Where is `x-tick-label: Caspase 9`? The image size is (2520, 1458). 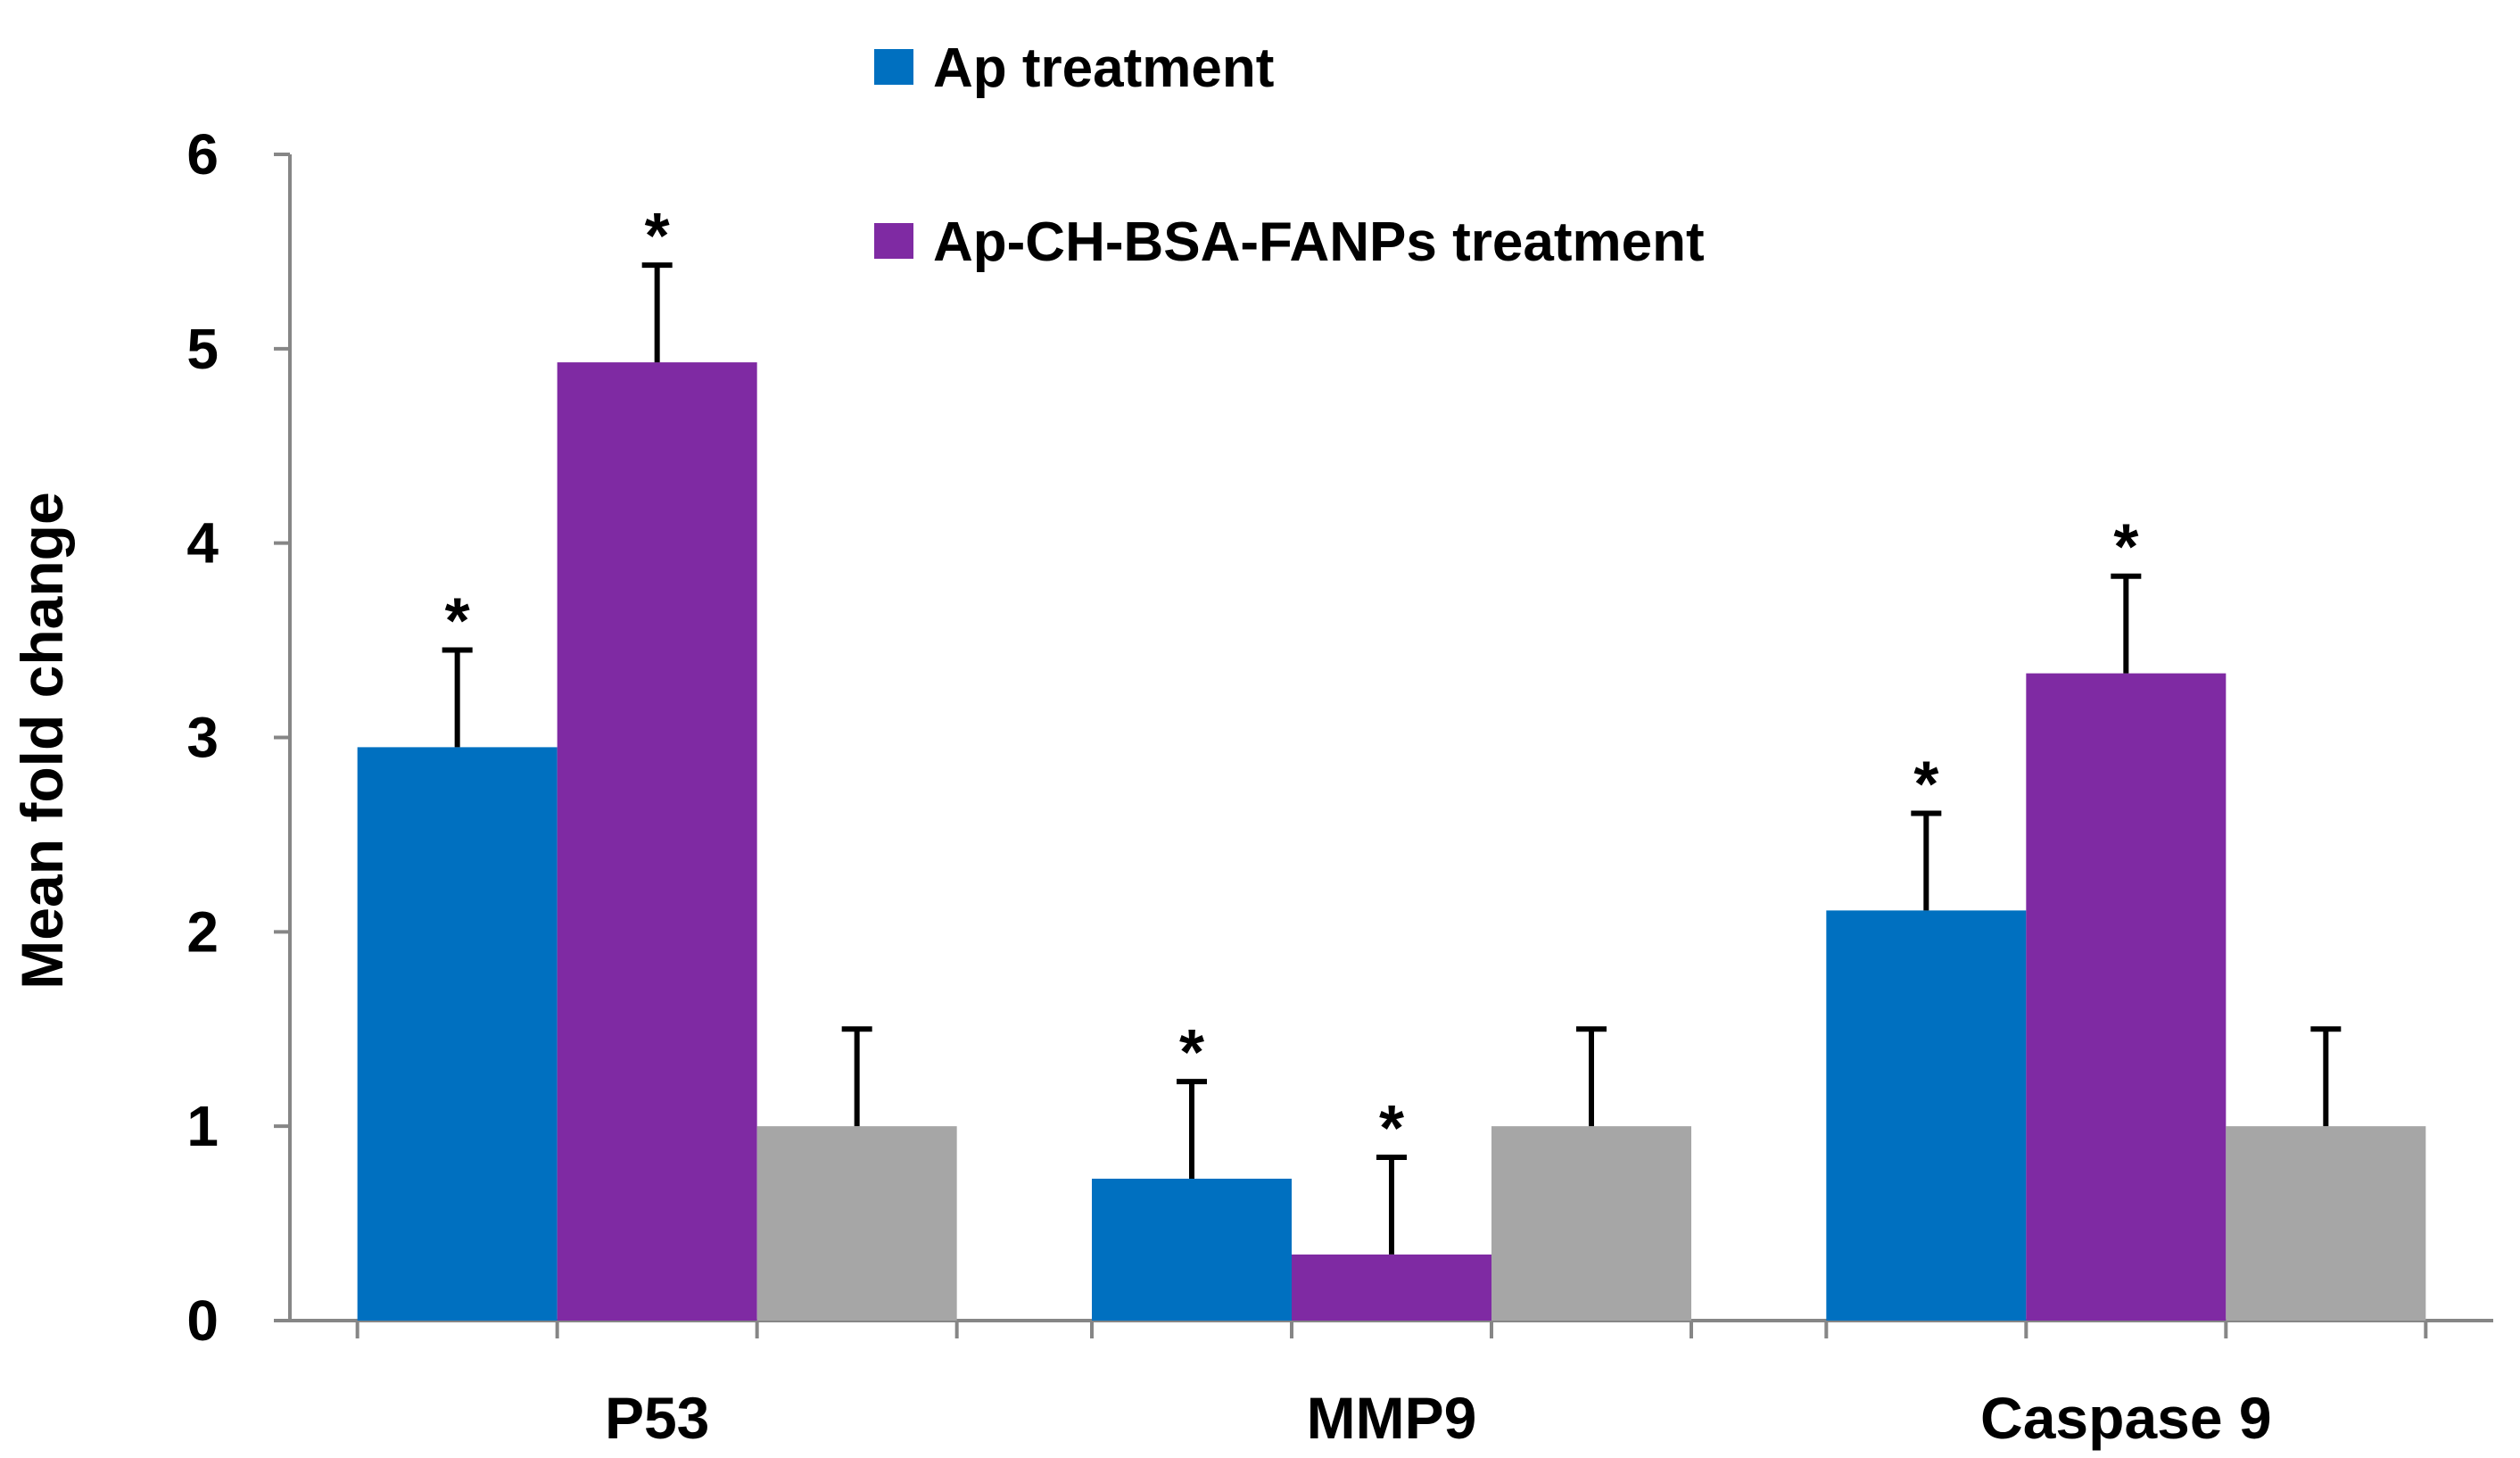 x-tick-label: Caspase 9 is located at coordinates (2126, 1418).